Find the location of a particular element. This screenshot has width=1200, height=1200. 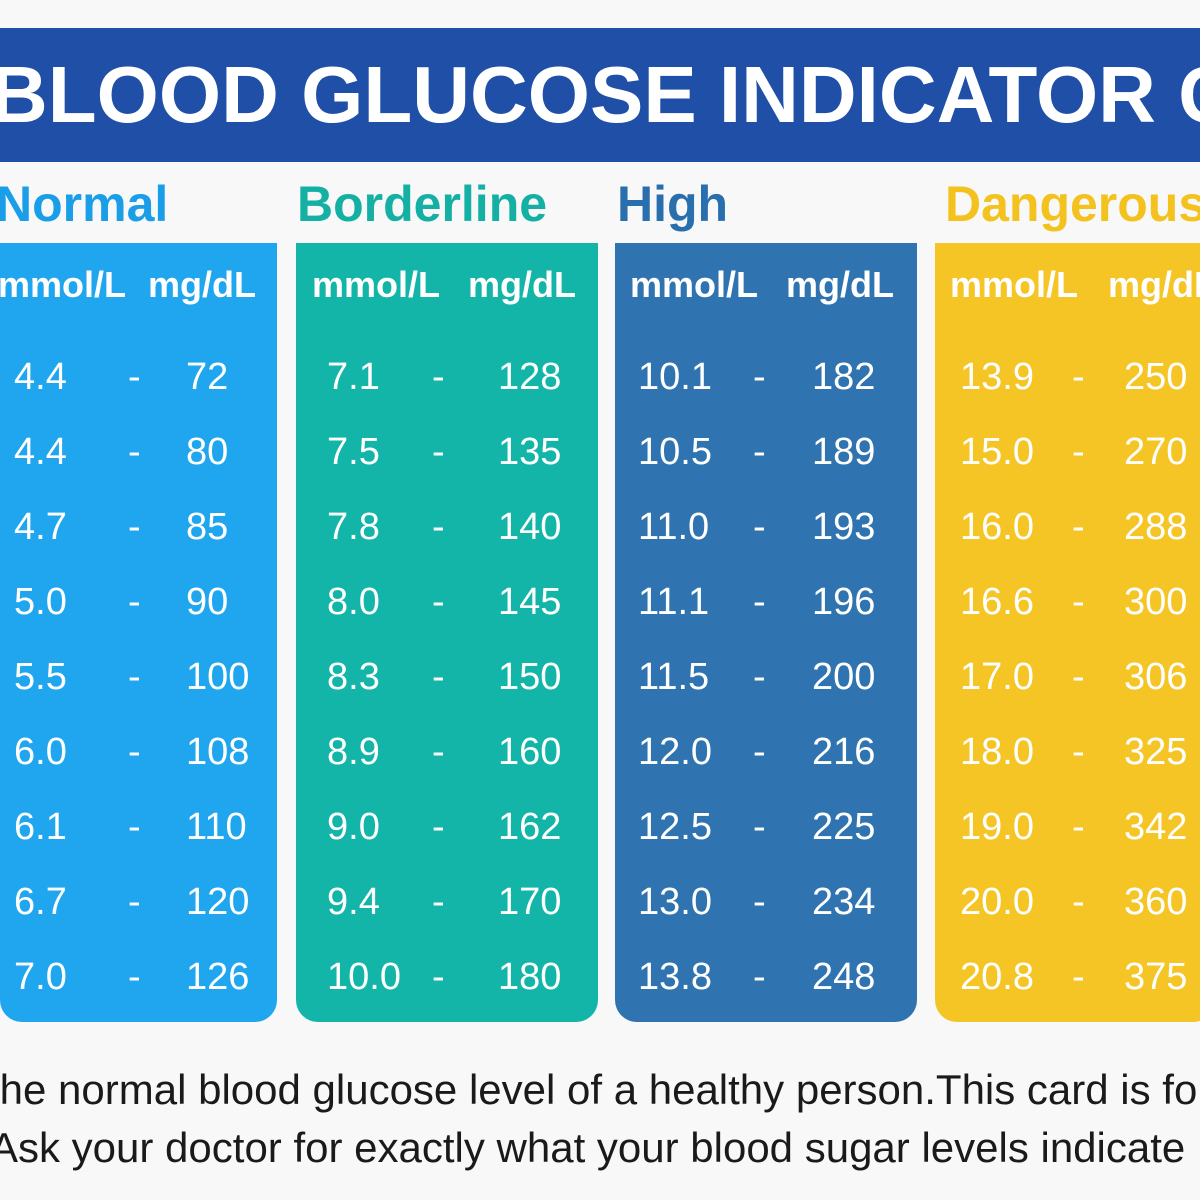

category-label-dangerous: Dangerous is located at coordinates (1072, 204).